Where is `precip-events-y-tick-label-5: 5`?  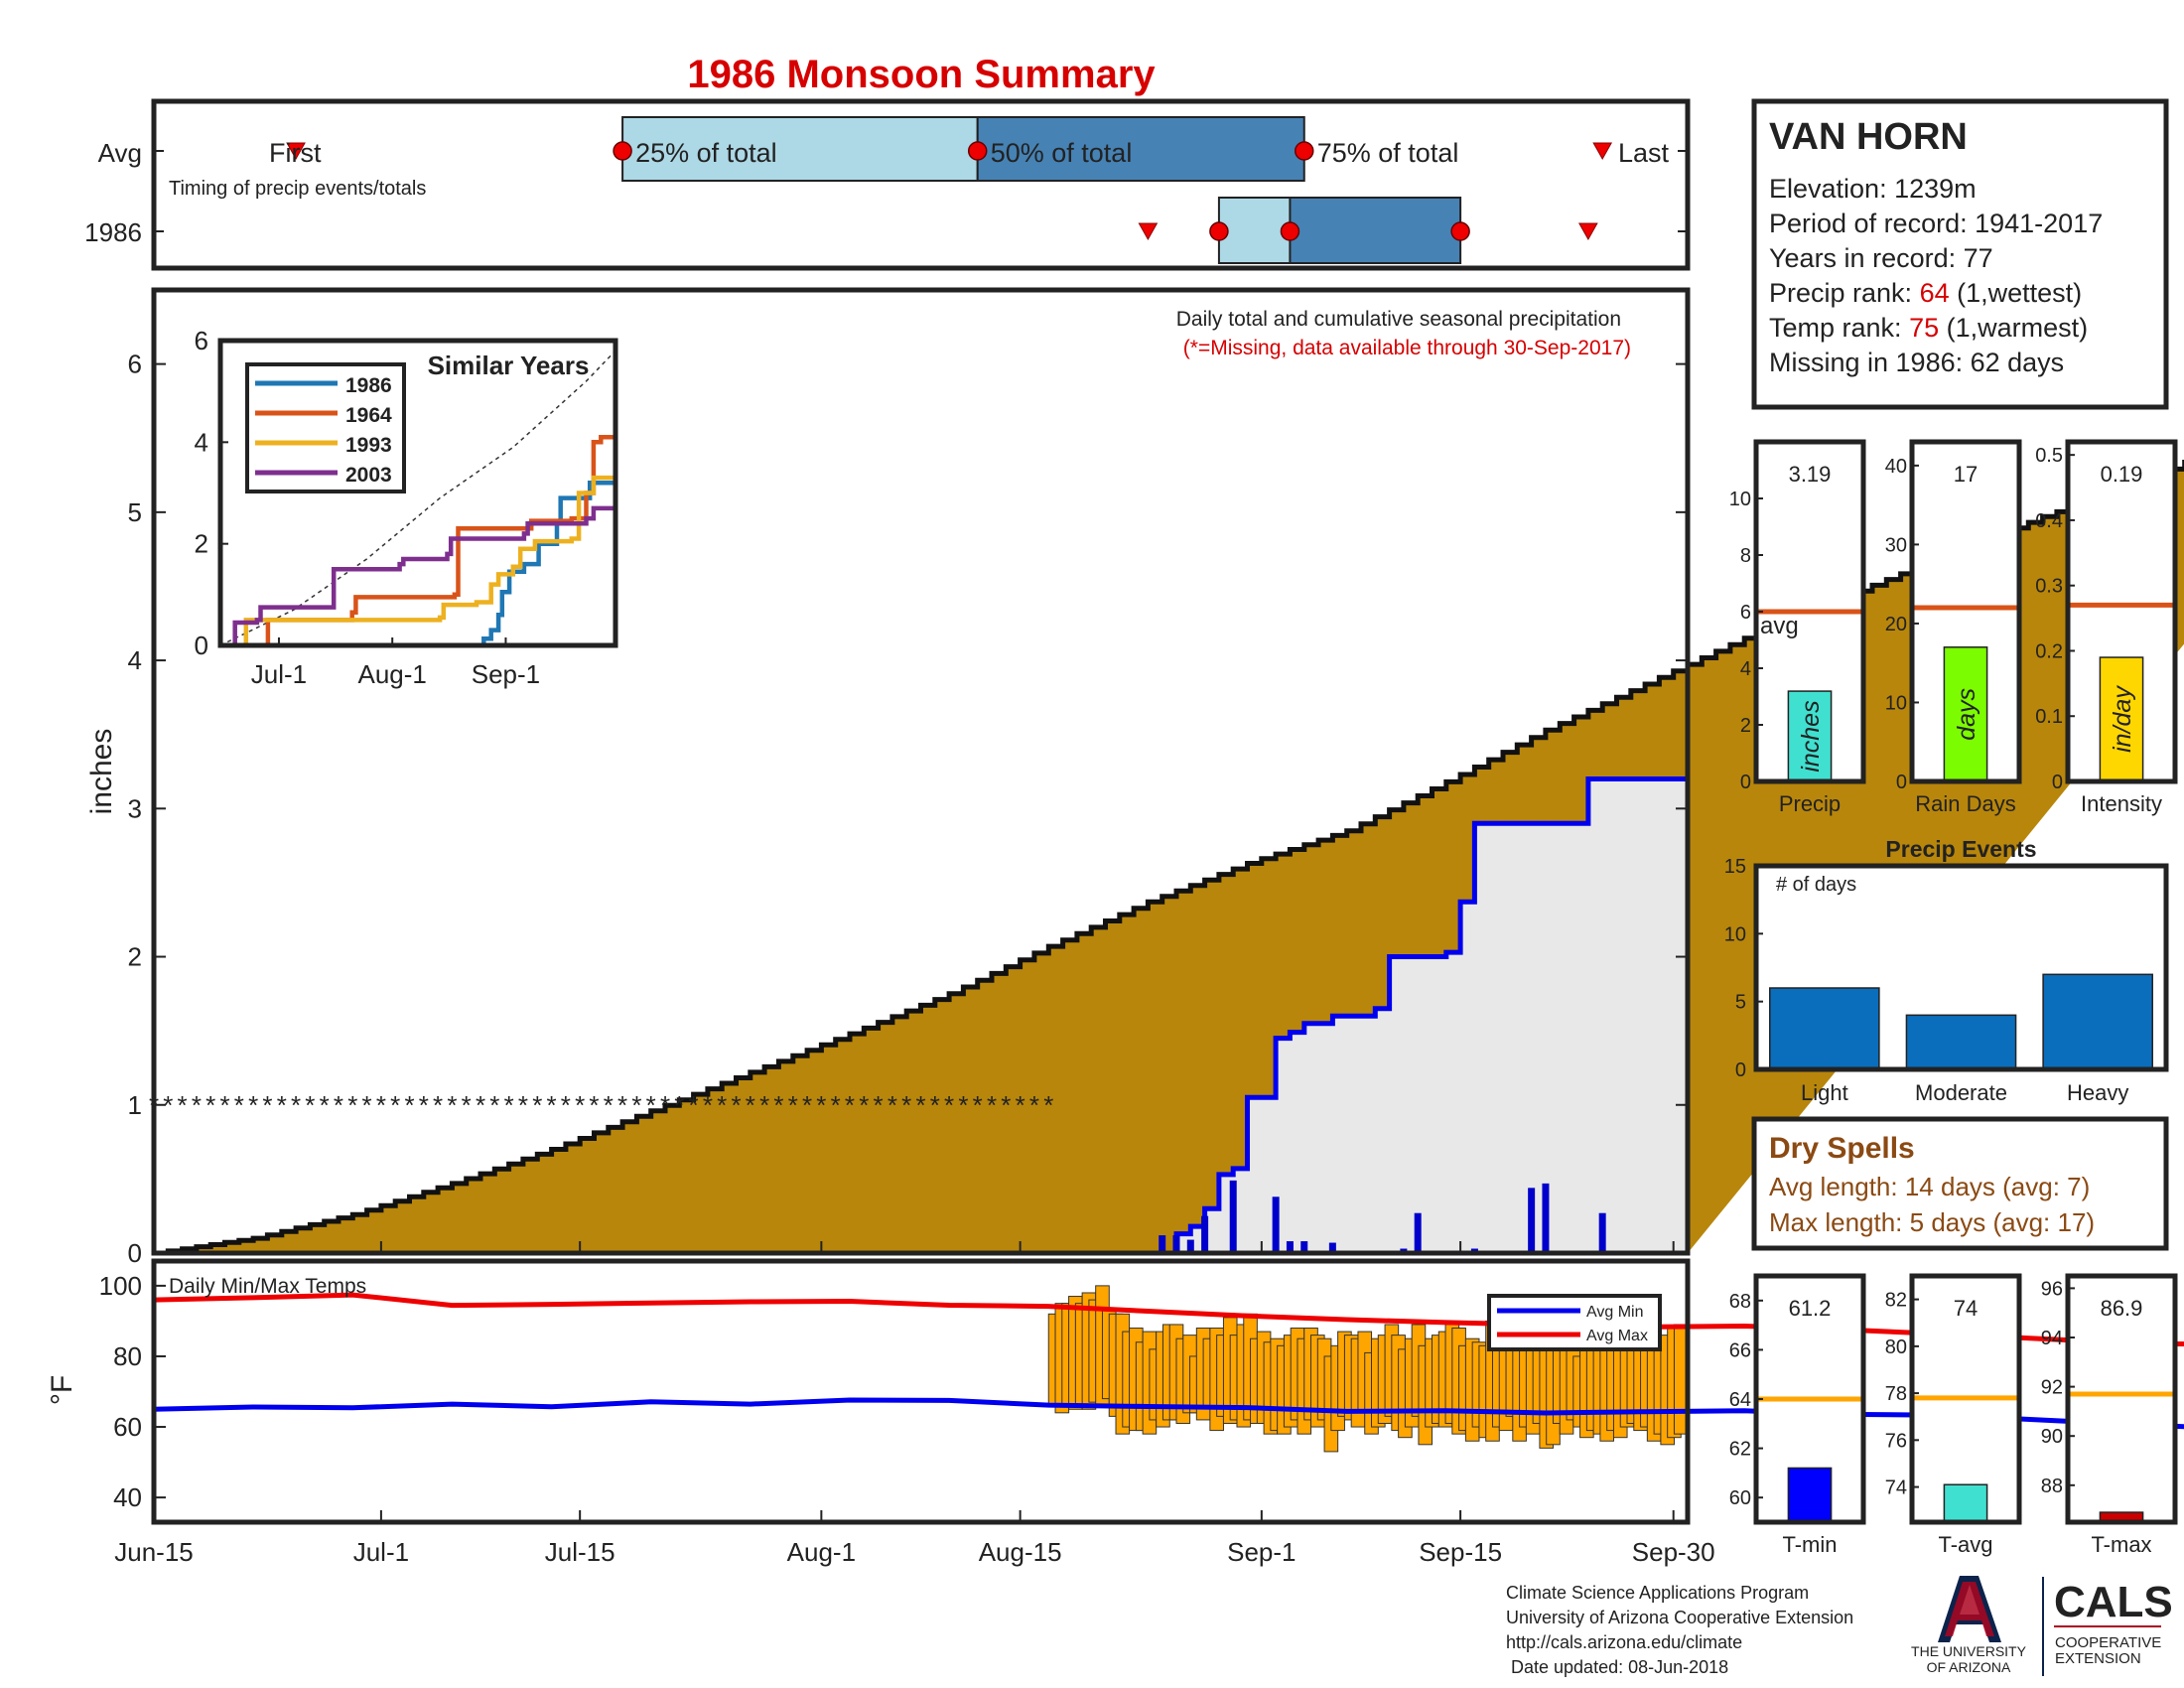 precip-events-y-tick-label-5: 5 is located at coordinates (1740, 1003).